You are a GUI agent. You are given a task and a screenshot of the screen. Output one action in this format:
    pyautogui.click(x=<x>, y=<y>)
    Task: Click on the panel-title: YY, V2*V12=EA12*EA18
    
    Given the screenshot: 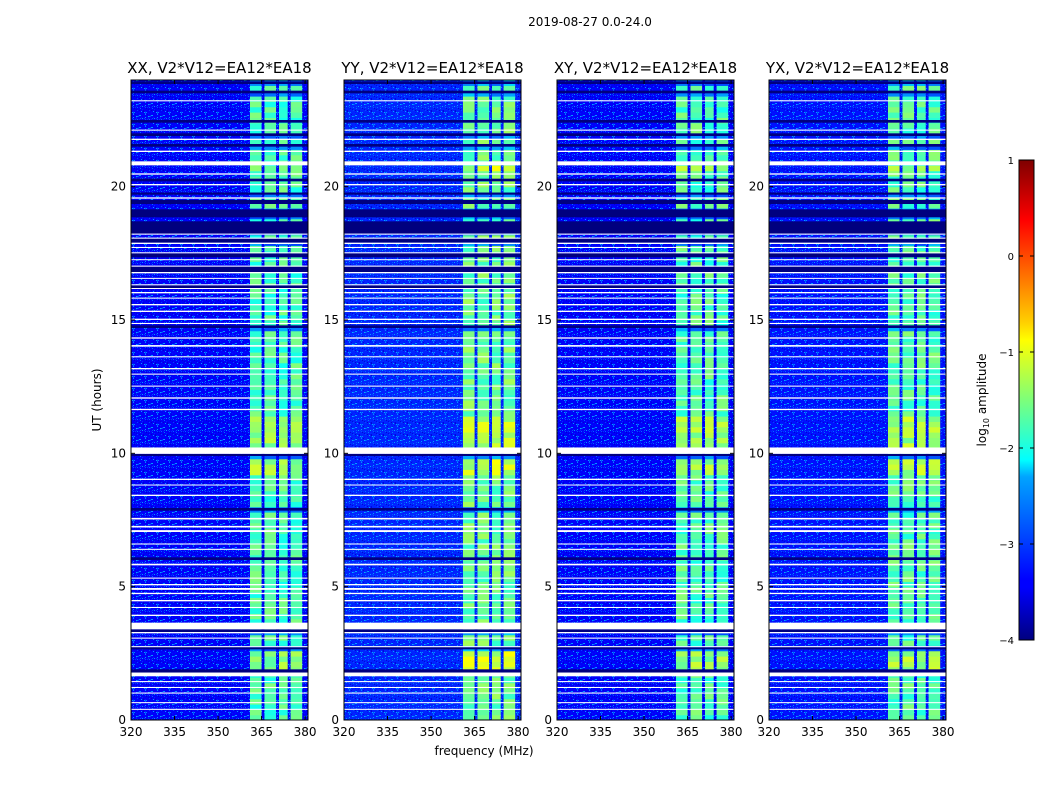 What is the action you would take?
    pyautogui.click(x=431, y=68)
    